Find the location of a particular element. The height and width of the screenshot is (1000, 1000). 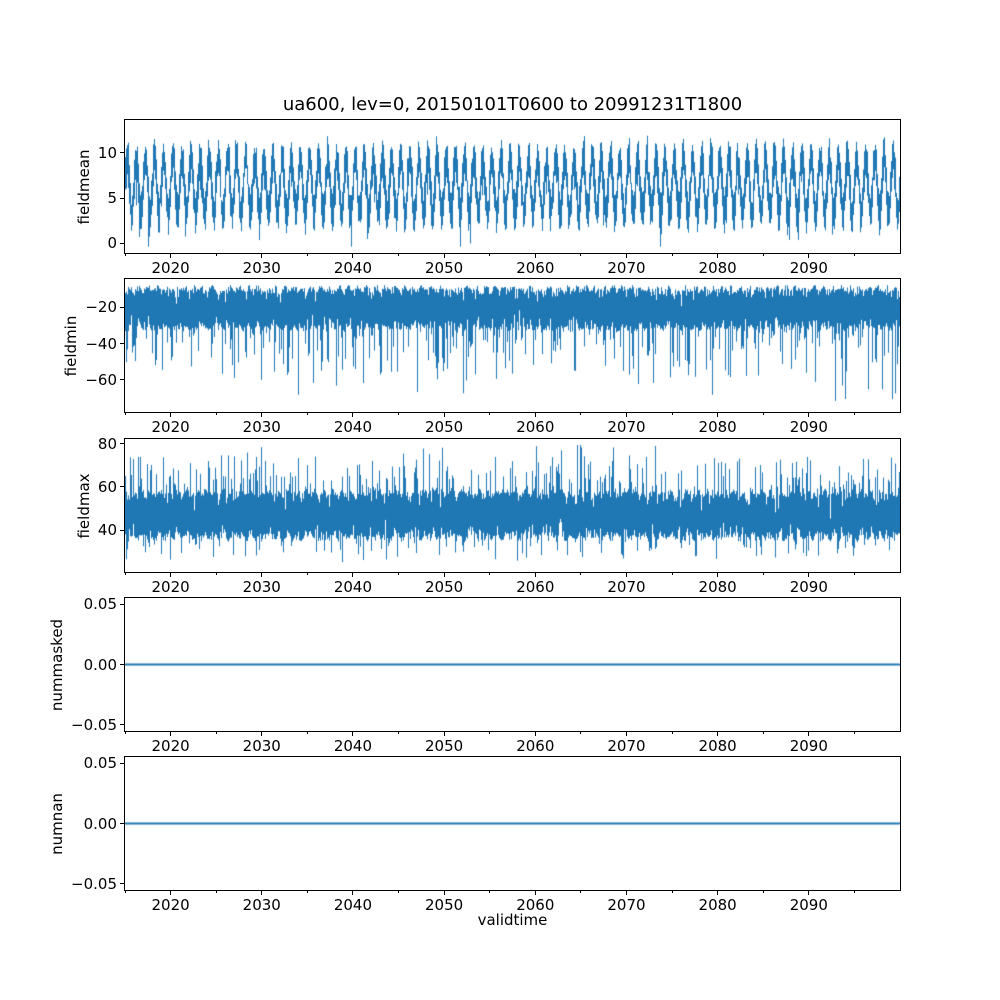

subplot-fieldmin is located at coordinates (512, 345).